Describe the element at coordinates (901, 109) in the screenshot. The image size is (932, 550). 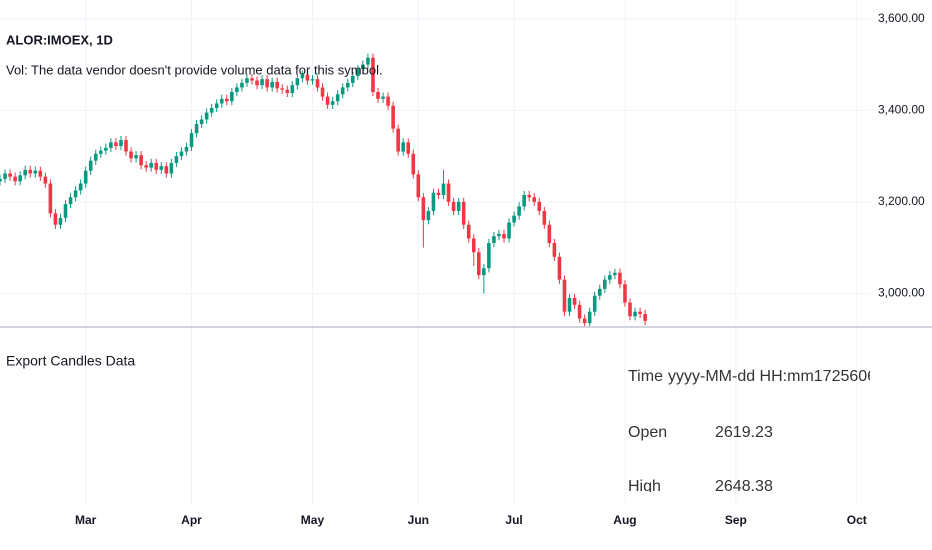
I see `y-tick-label: 3,400.00` at that location.